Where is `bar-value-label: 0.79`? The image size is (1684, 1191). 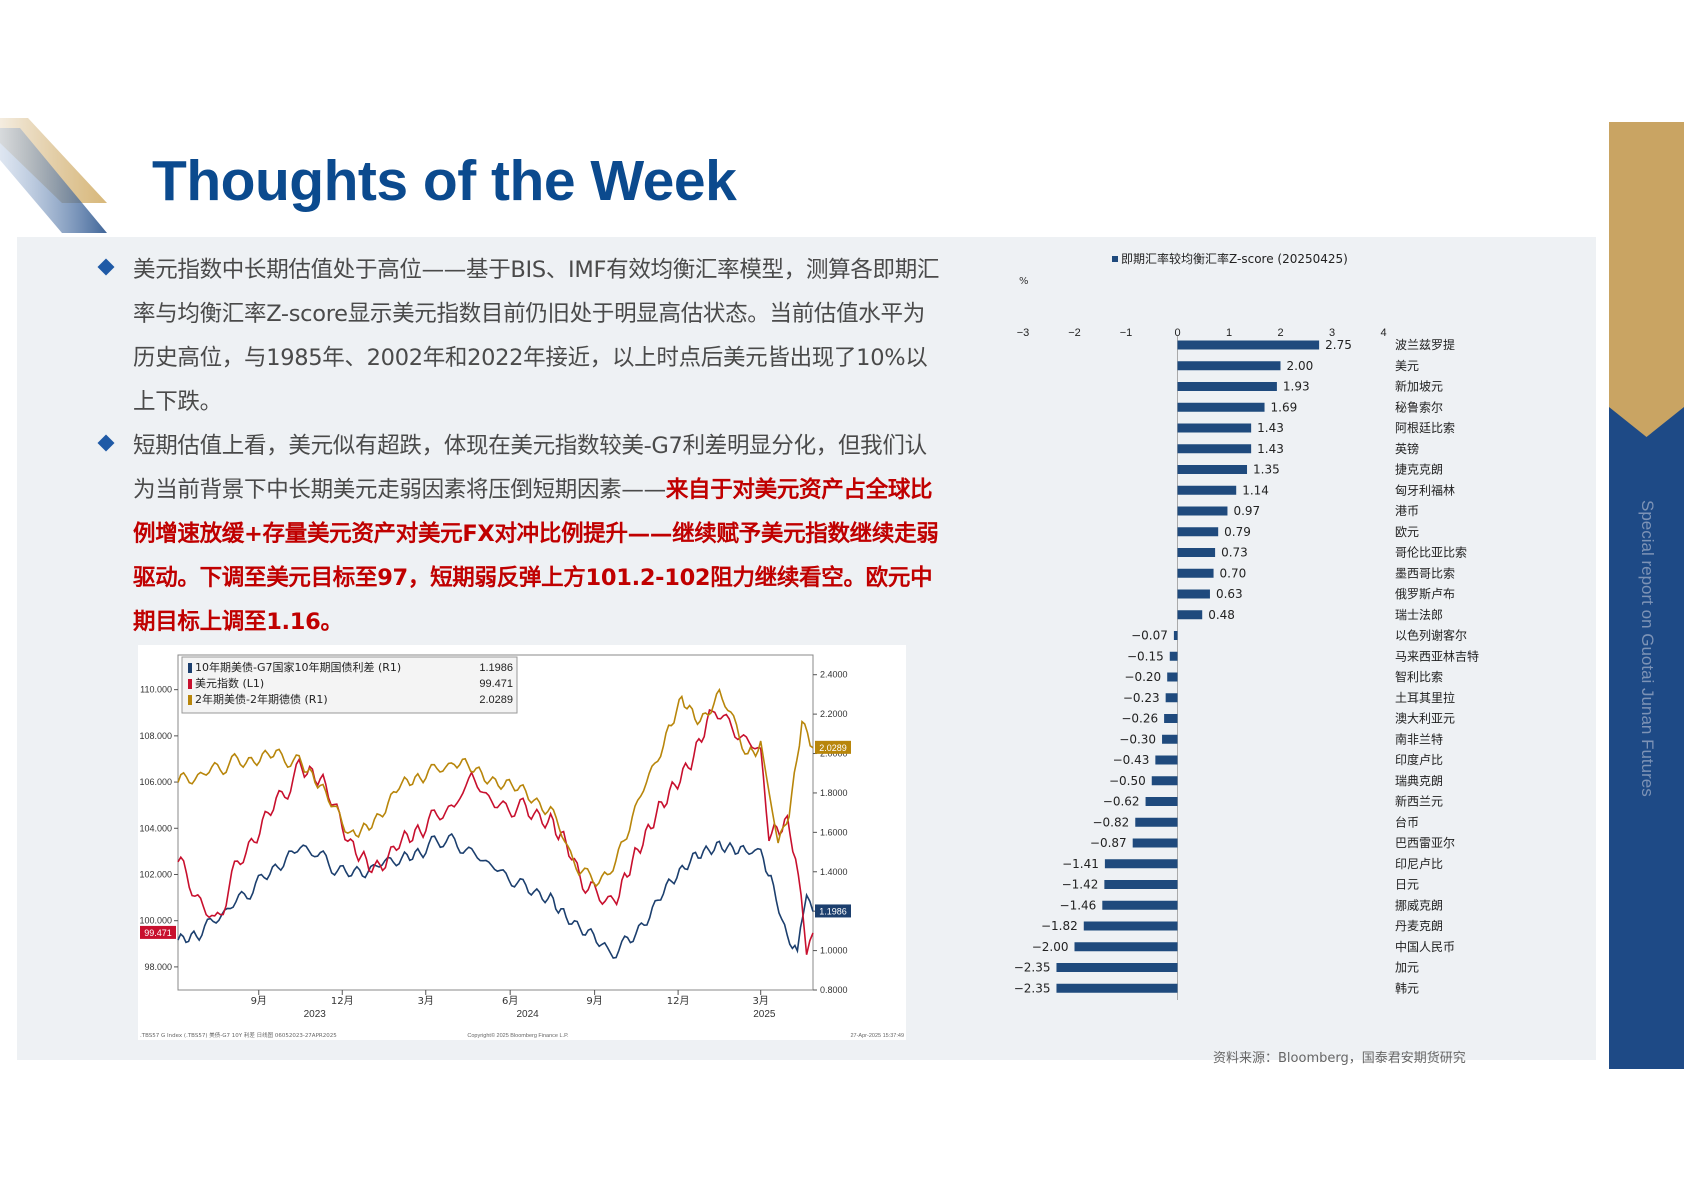
bar-value-label: 0.79 is located at coordinates (1237, 532).